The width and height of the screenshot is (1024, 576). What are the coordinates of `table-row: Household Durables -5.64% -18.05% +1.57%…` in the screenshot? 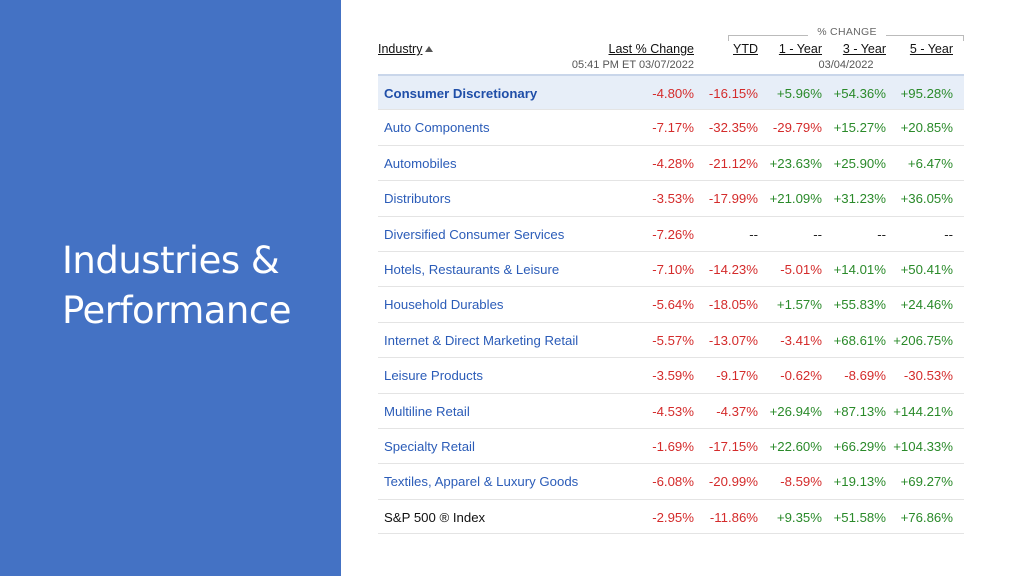 It's located at (671, 303).